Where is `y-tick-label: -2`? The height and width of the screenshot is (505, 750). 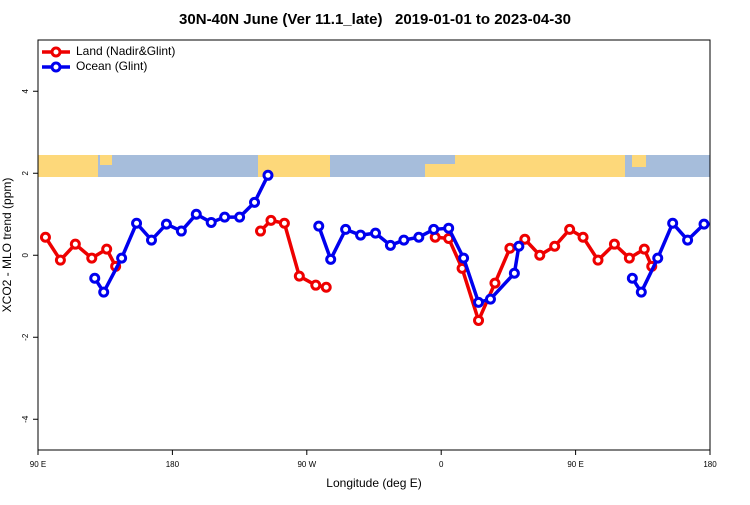
y-tick-label: -2 is located at coordinates (25, 337).